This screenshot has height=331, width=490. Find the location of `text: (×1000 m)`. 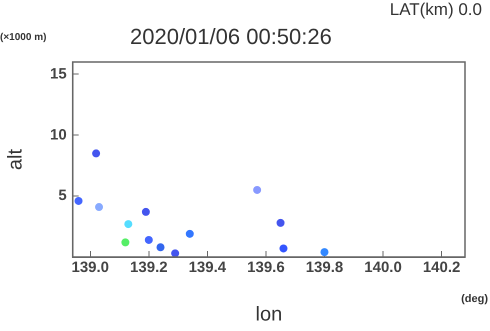

text: (×1000 m) is located at coordinates (23, 37).